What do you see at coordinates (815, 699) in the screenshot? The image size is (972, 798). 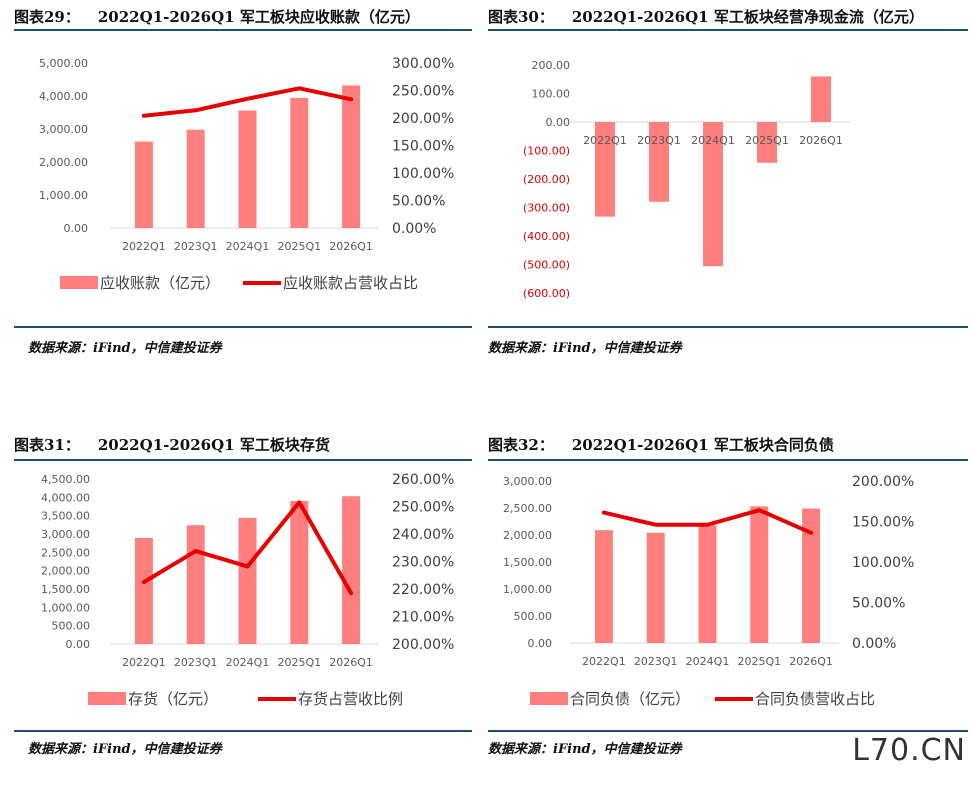 I see `legend-line-label: 合同负债营收占比` at bounding box center [815, 699].